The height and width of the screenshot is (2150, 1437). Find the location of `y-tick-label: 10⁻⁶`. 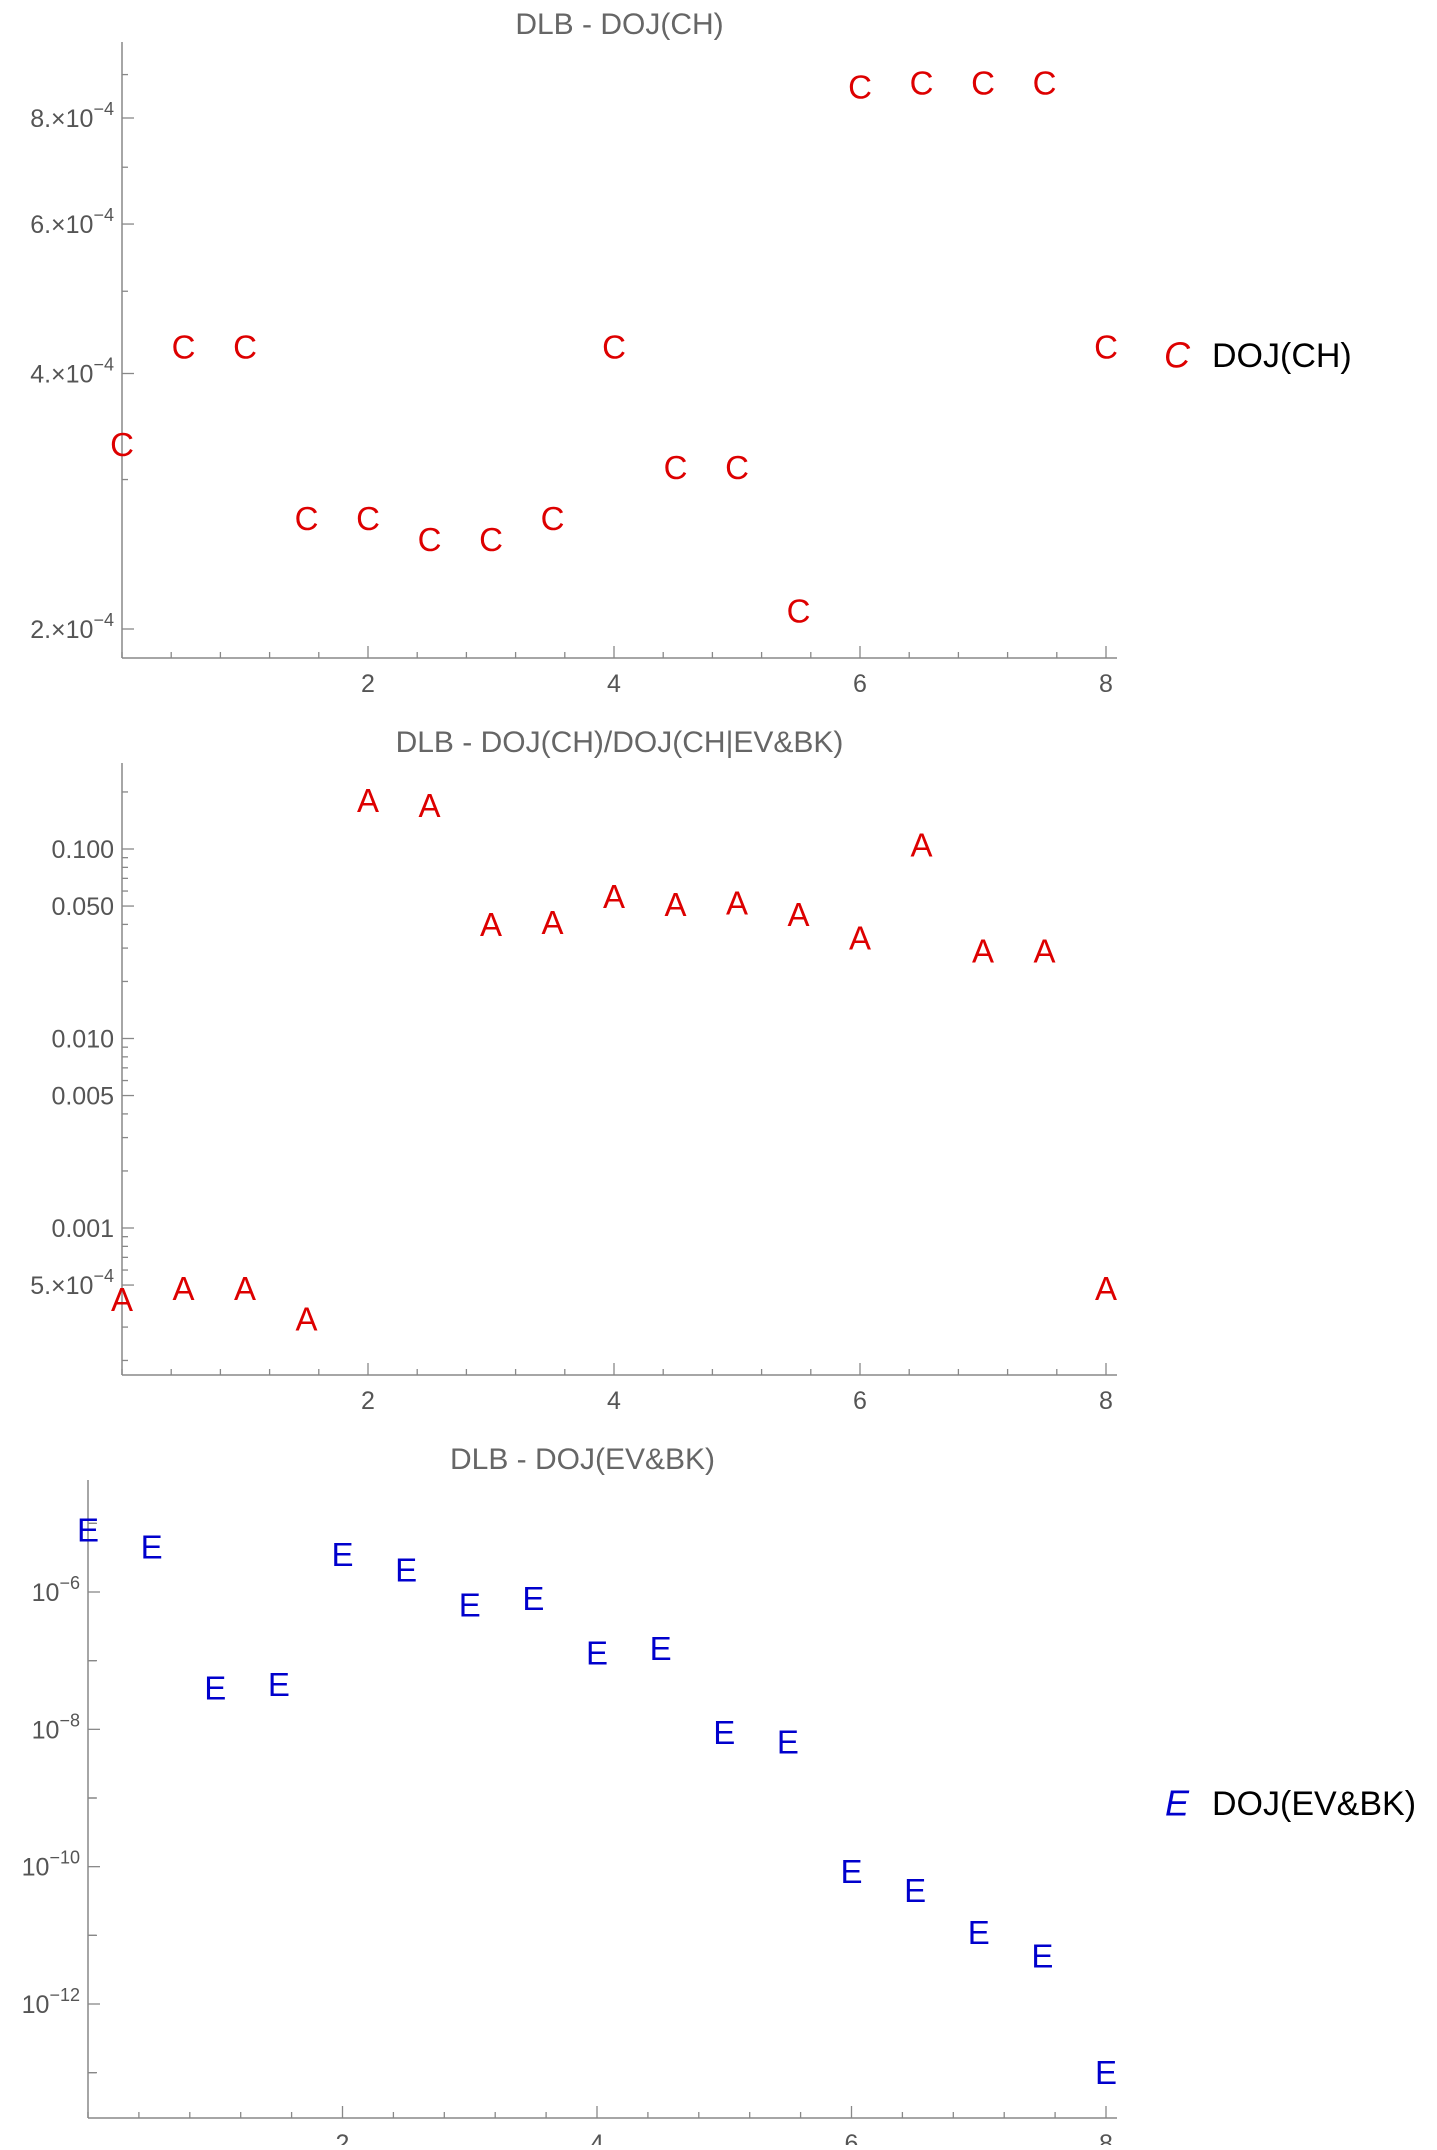

y-tick-label: 10⁻⁶ is located at coordinates (56, 1590).